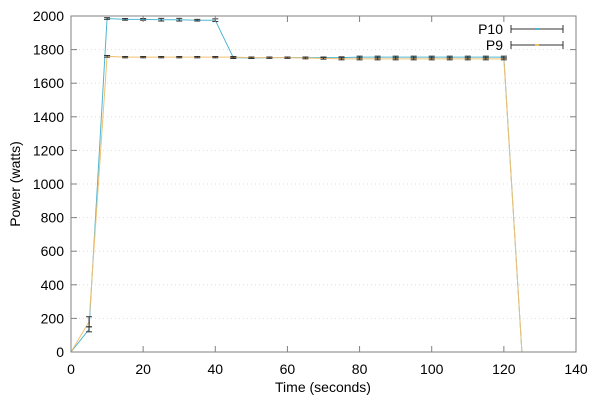 The image size is (600, 400). Describe the element at coordinates (53, 251) in the screenshot. I see `y-tick-label: 600` at that location.